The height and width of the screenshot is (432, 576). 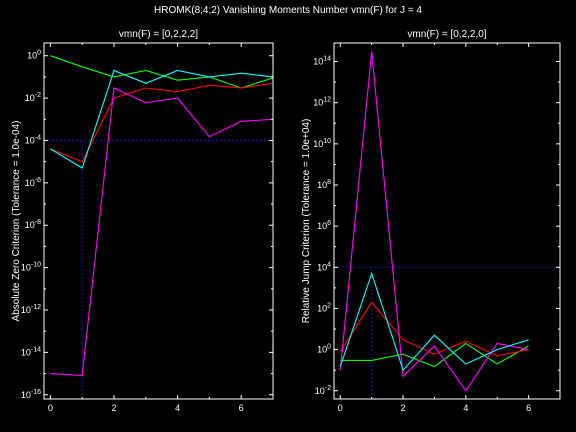 I want to click on y-tick-label: 10⁻¹⁰, so click(x=31, y=267).